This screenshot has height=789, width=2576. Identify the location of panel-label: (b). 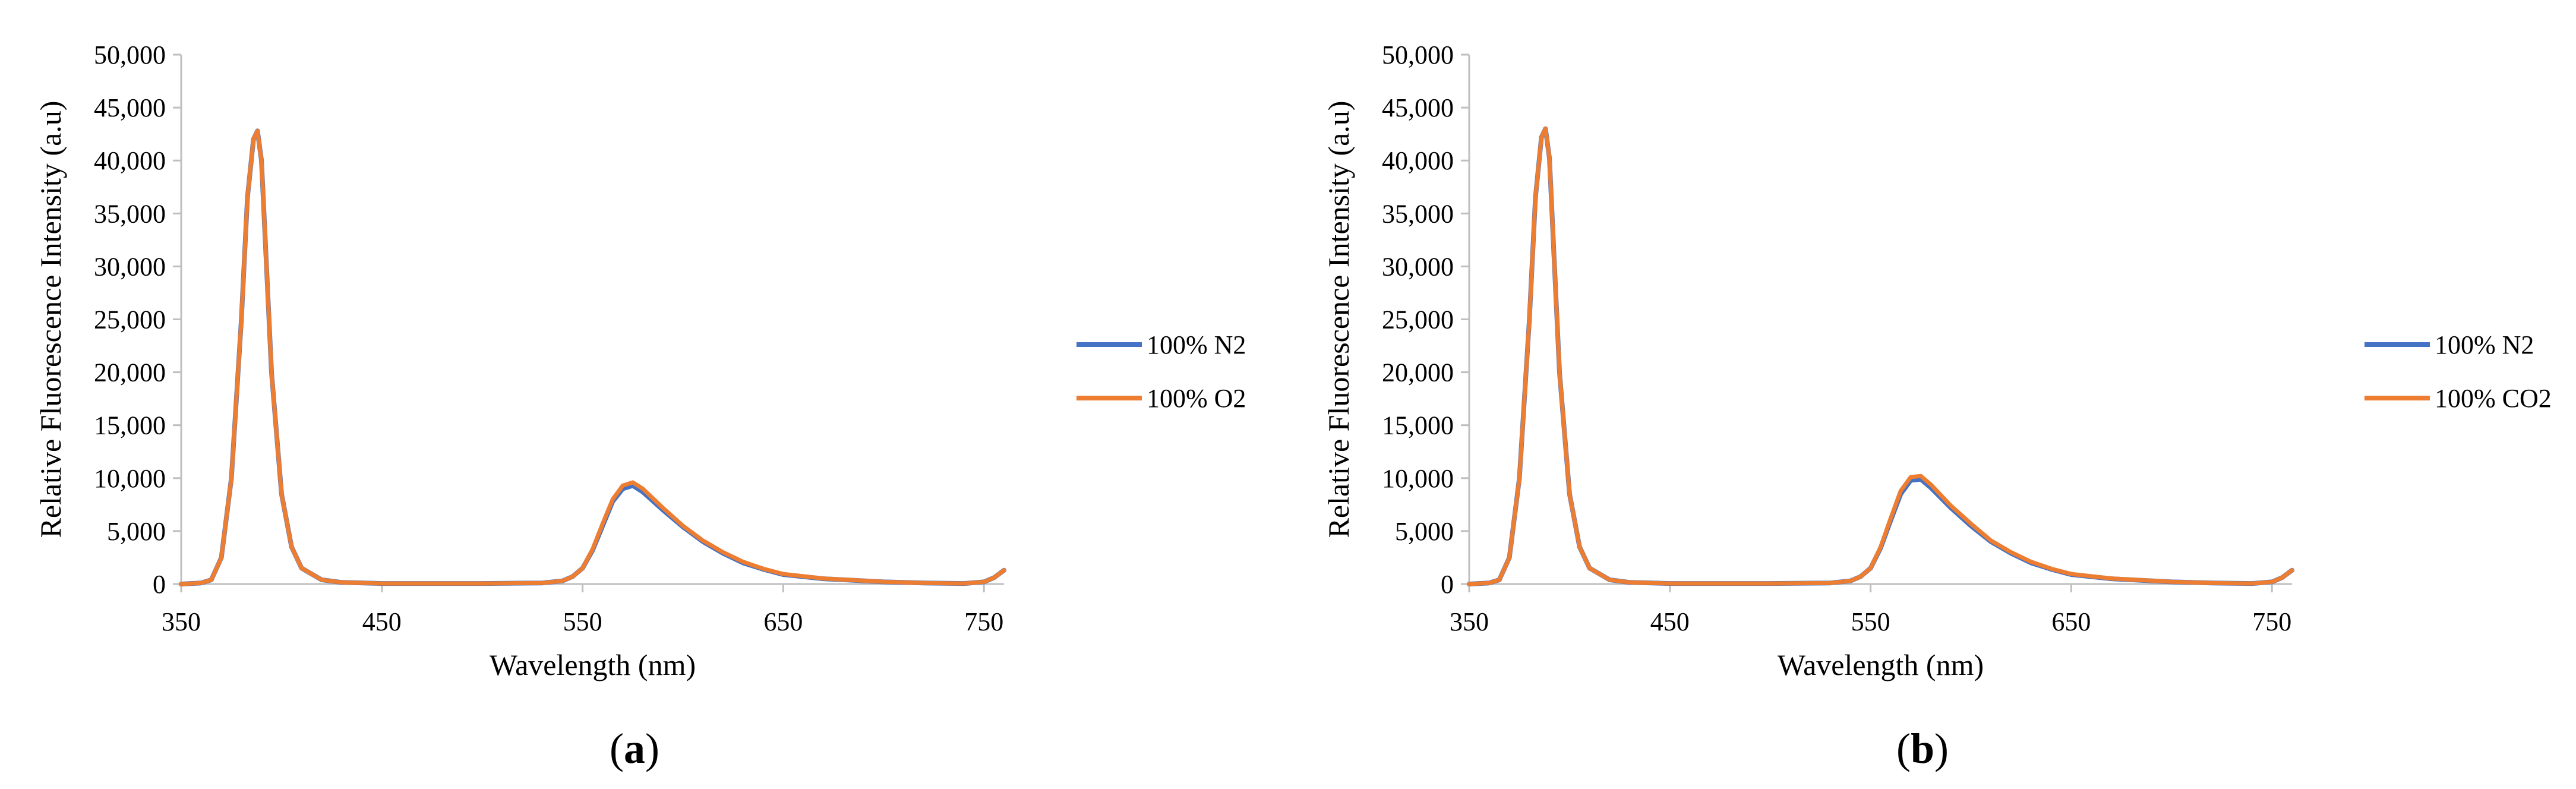
(1922, 748).